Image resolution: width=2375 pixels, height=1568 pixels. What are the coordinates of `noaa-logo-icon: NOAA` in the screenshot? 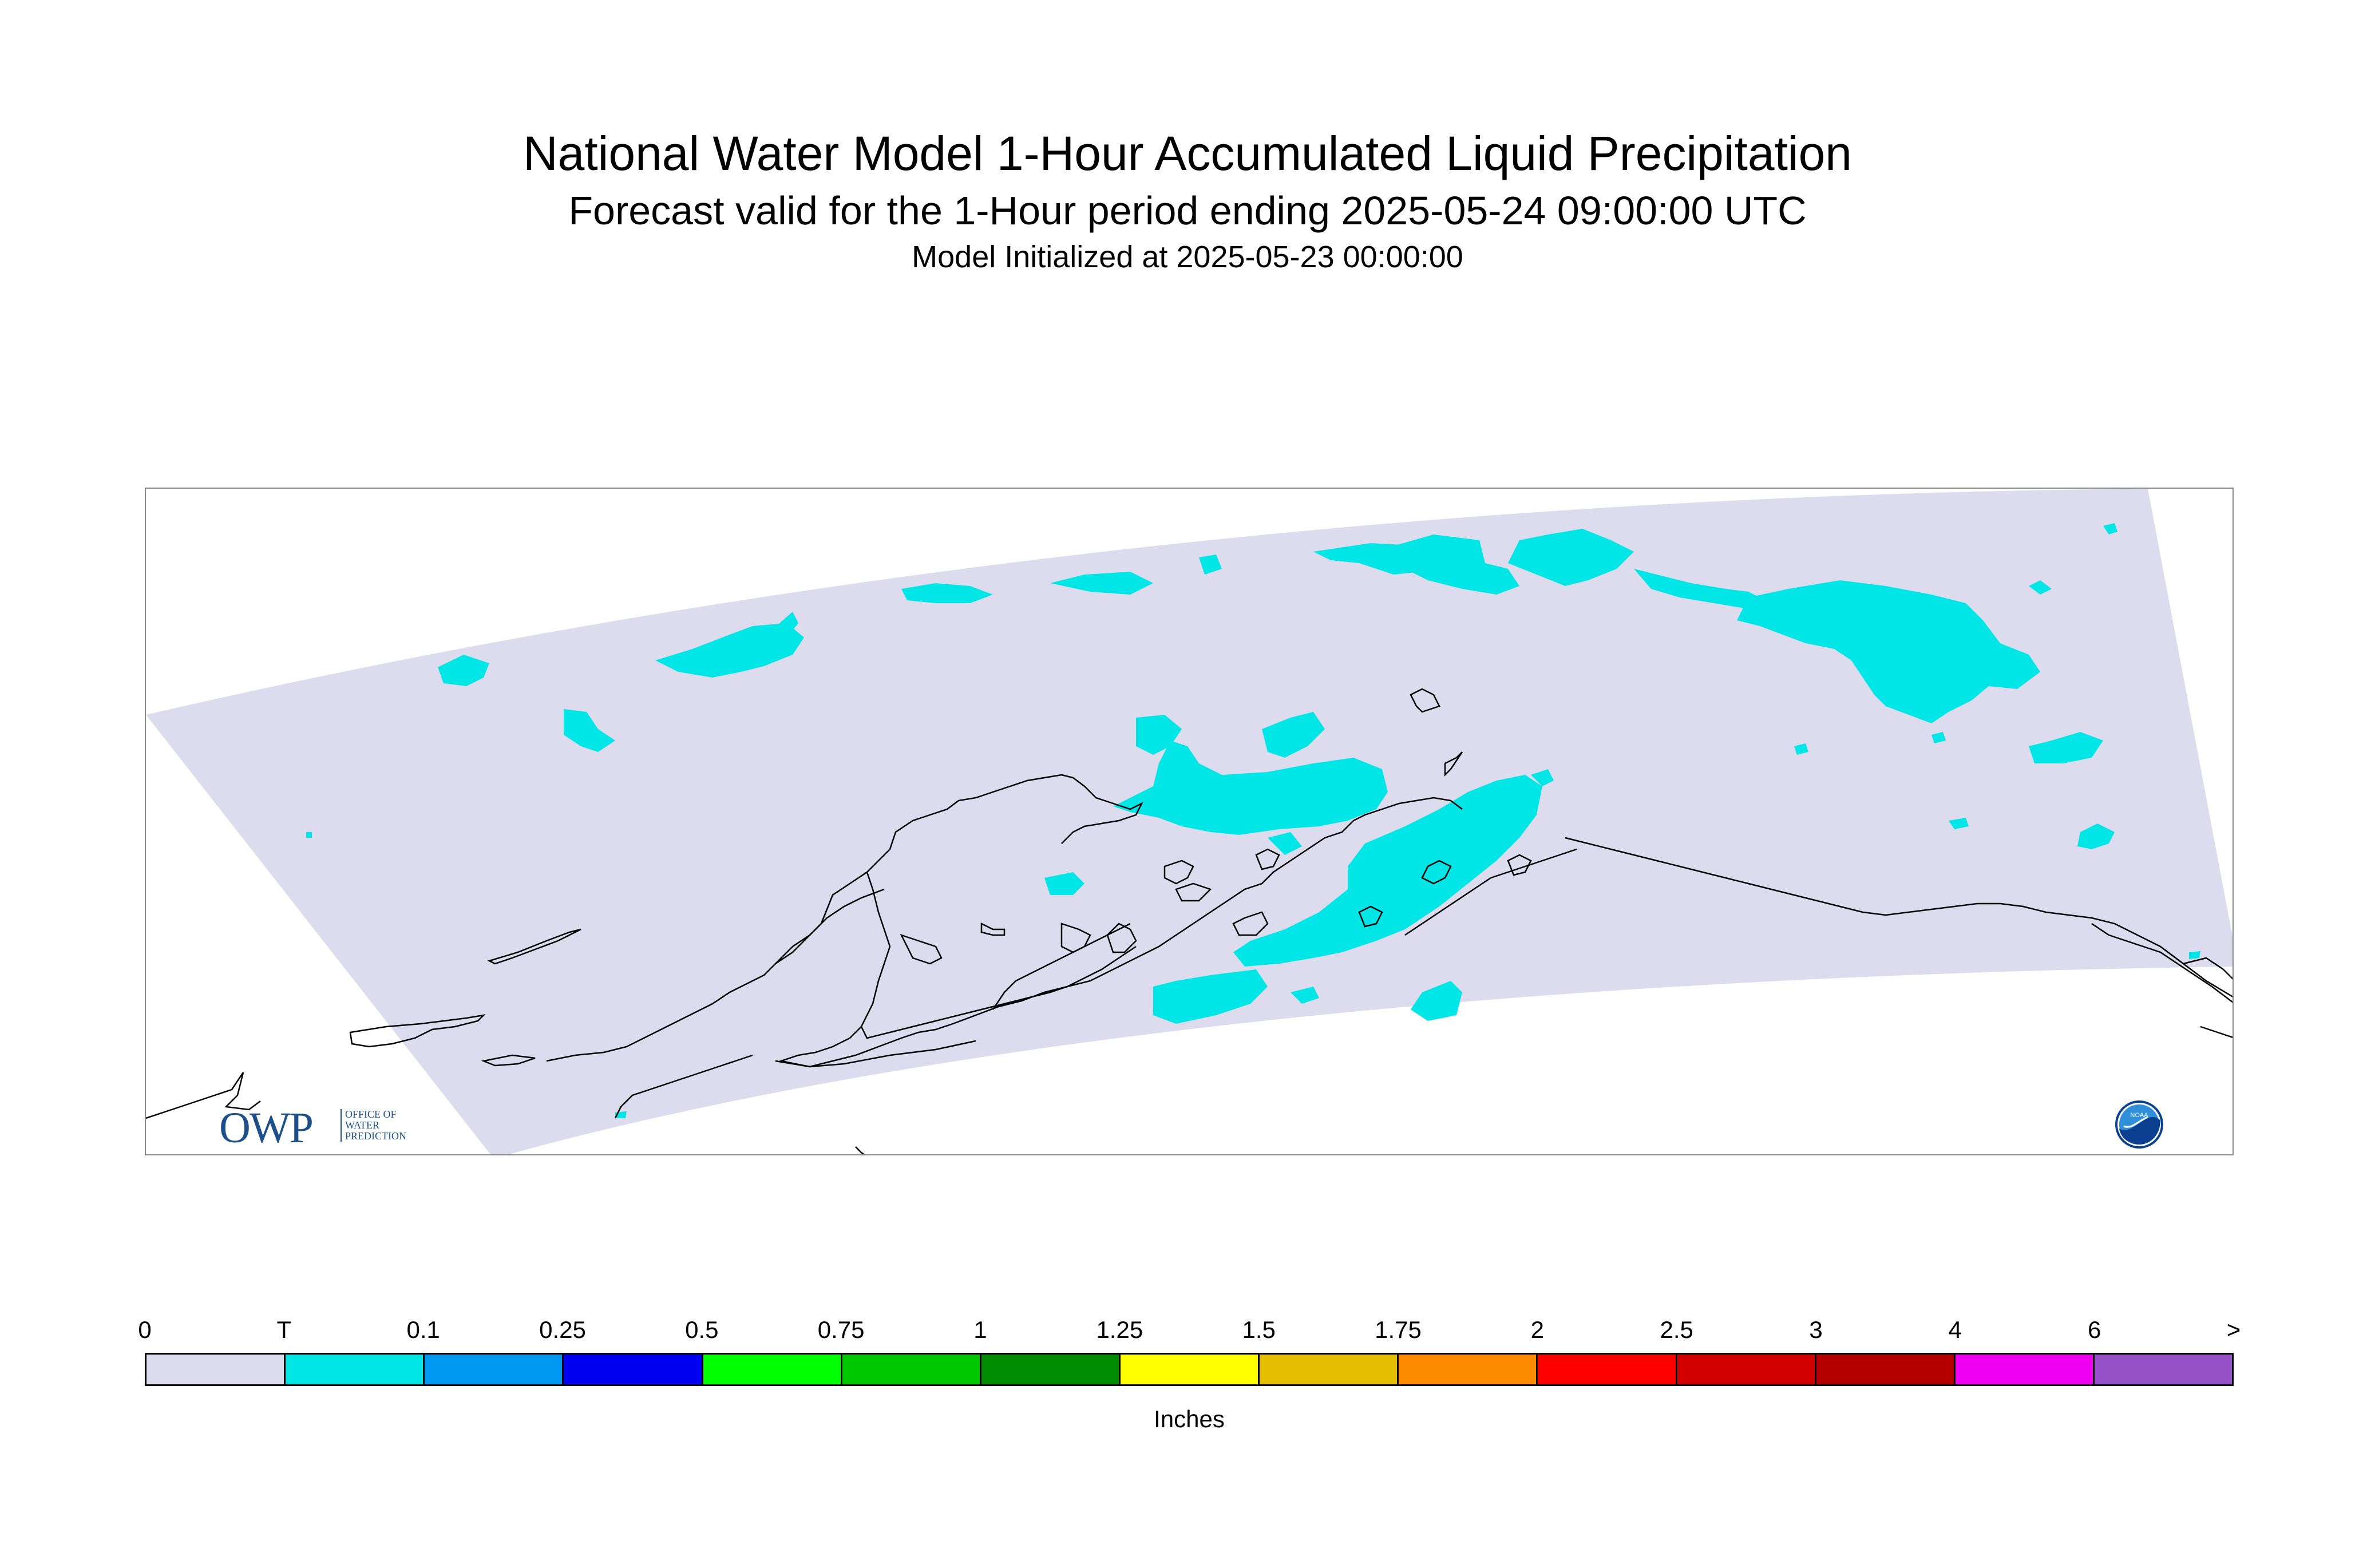 It's located at (2139, 1124).